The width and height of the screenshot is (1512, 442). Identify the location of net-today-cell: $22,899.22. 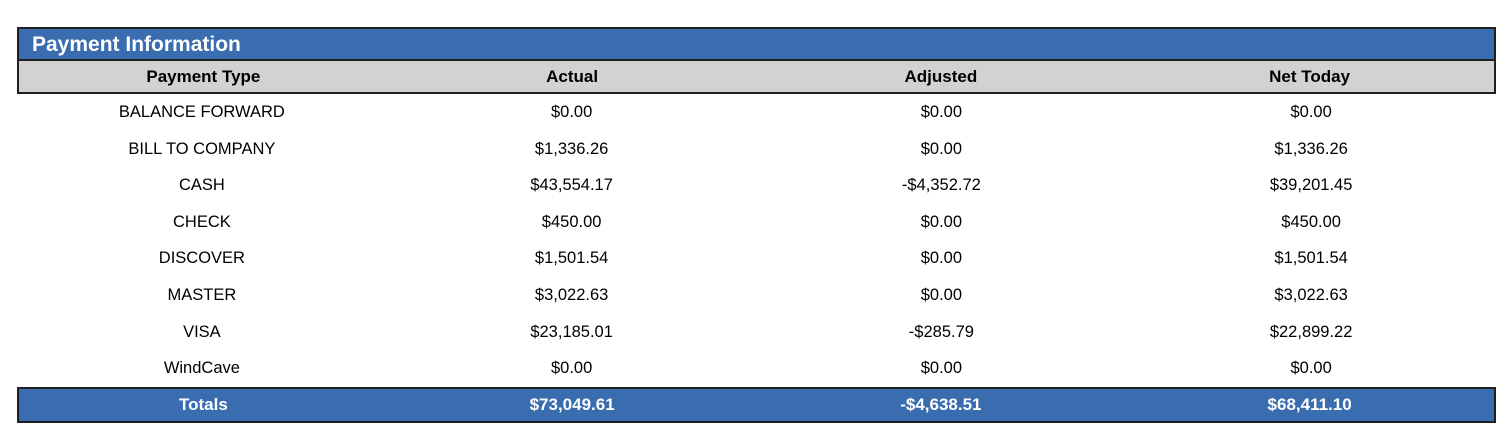
(1311, 331).